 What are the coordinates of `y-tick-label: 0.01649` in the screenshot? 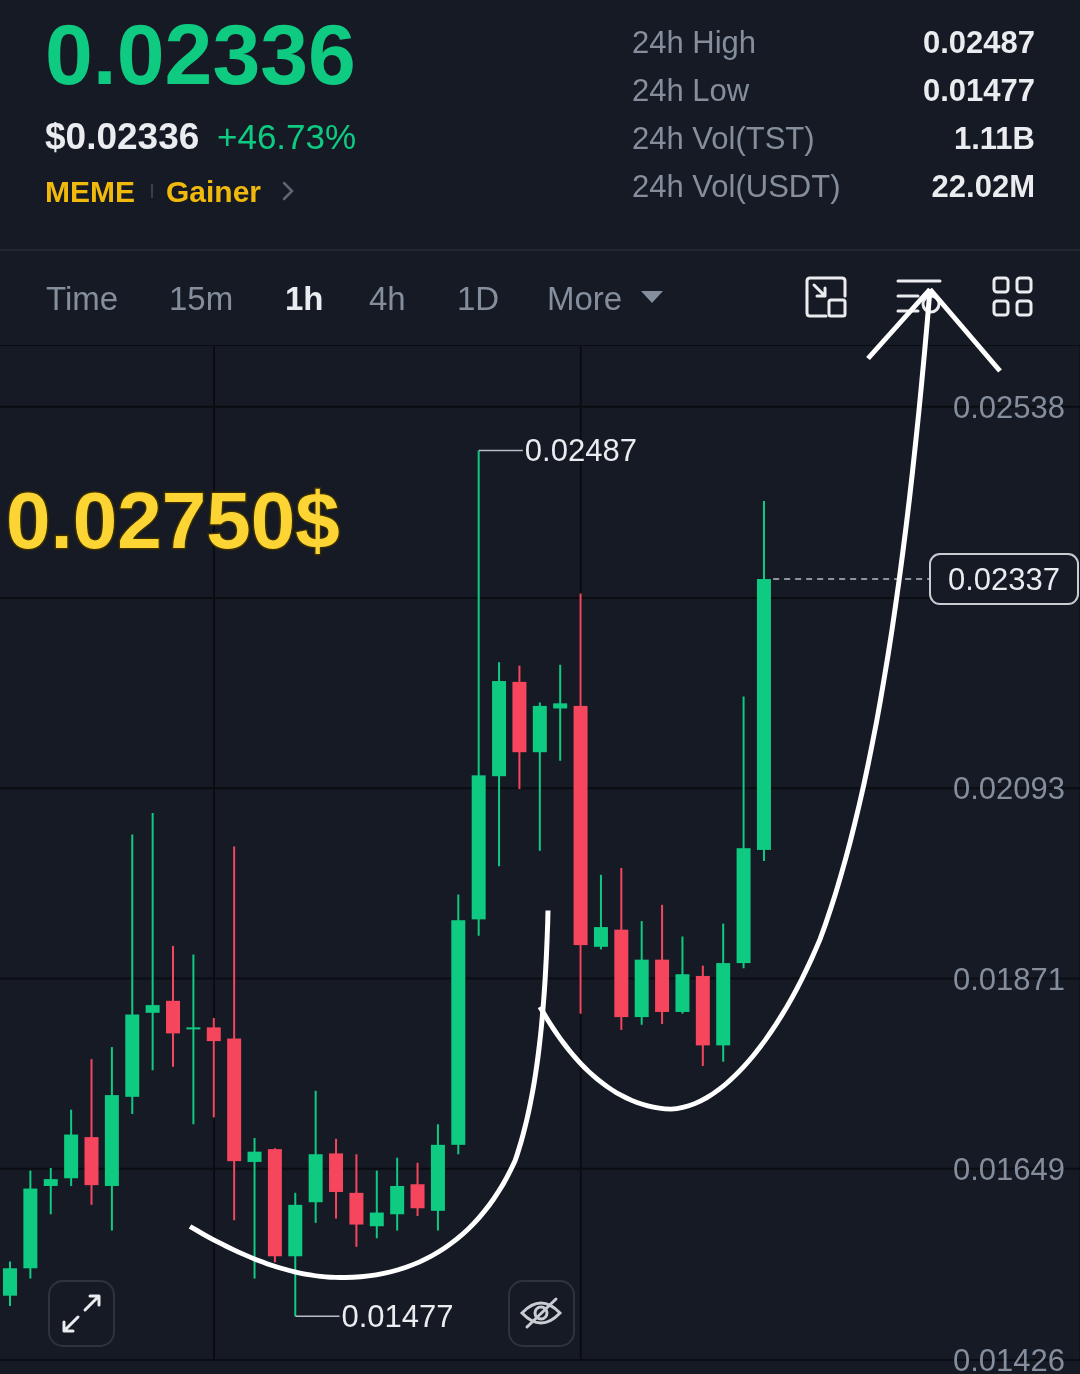 It's located at (1008, 1169).